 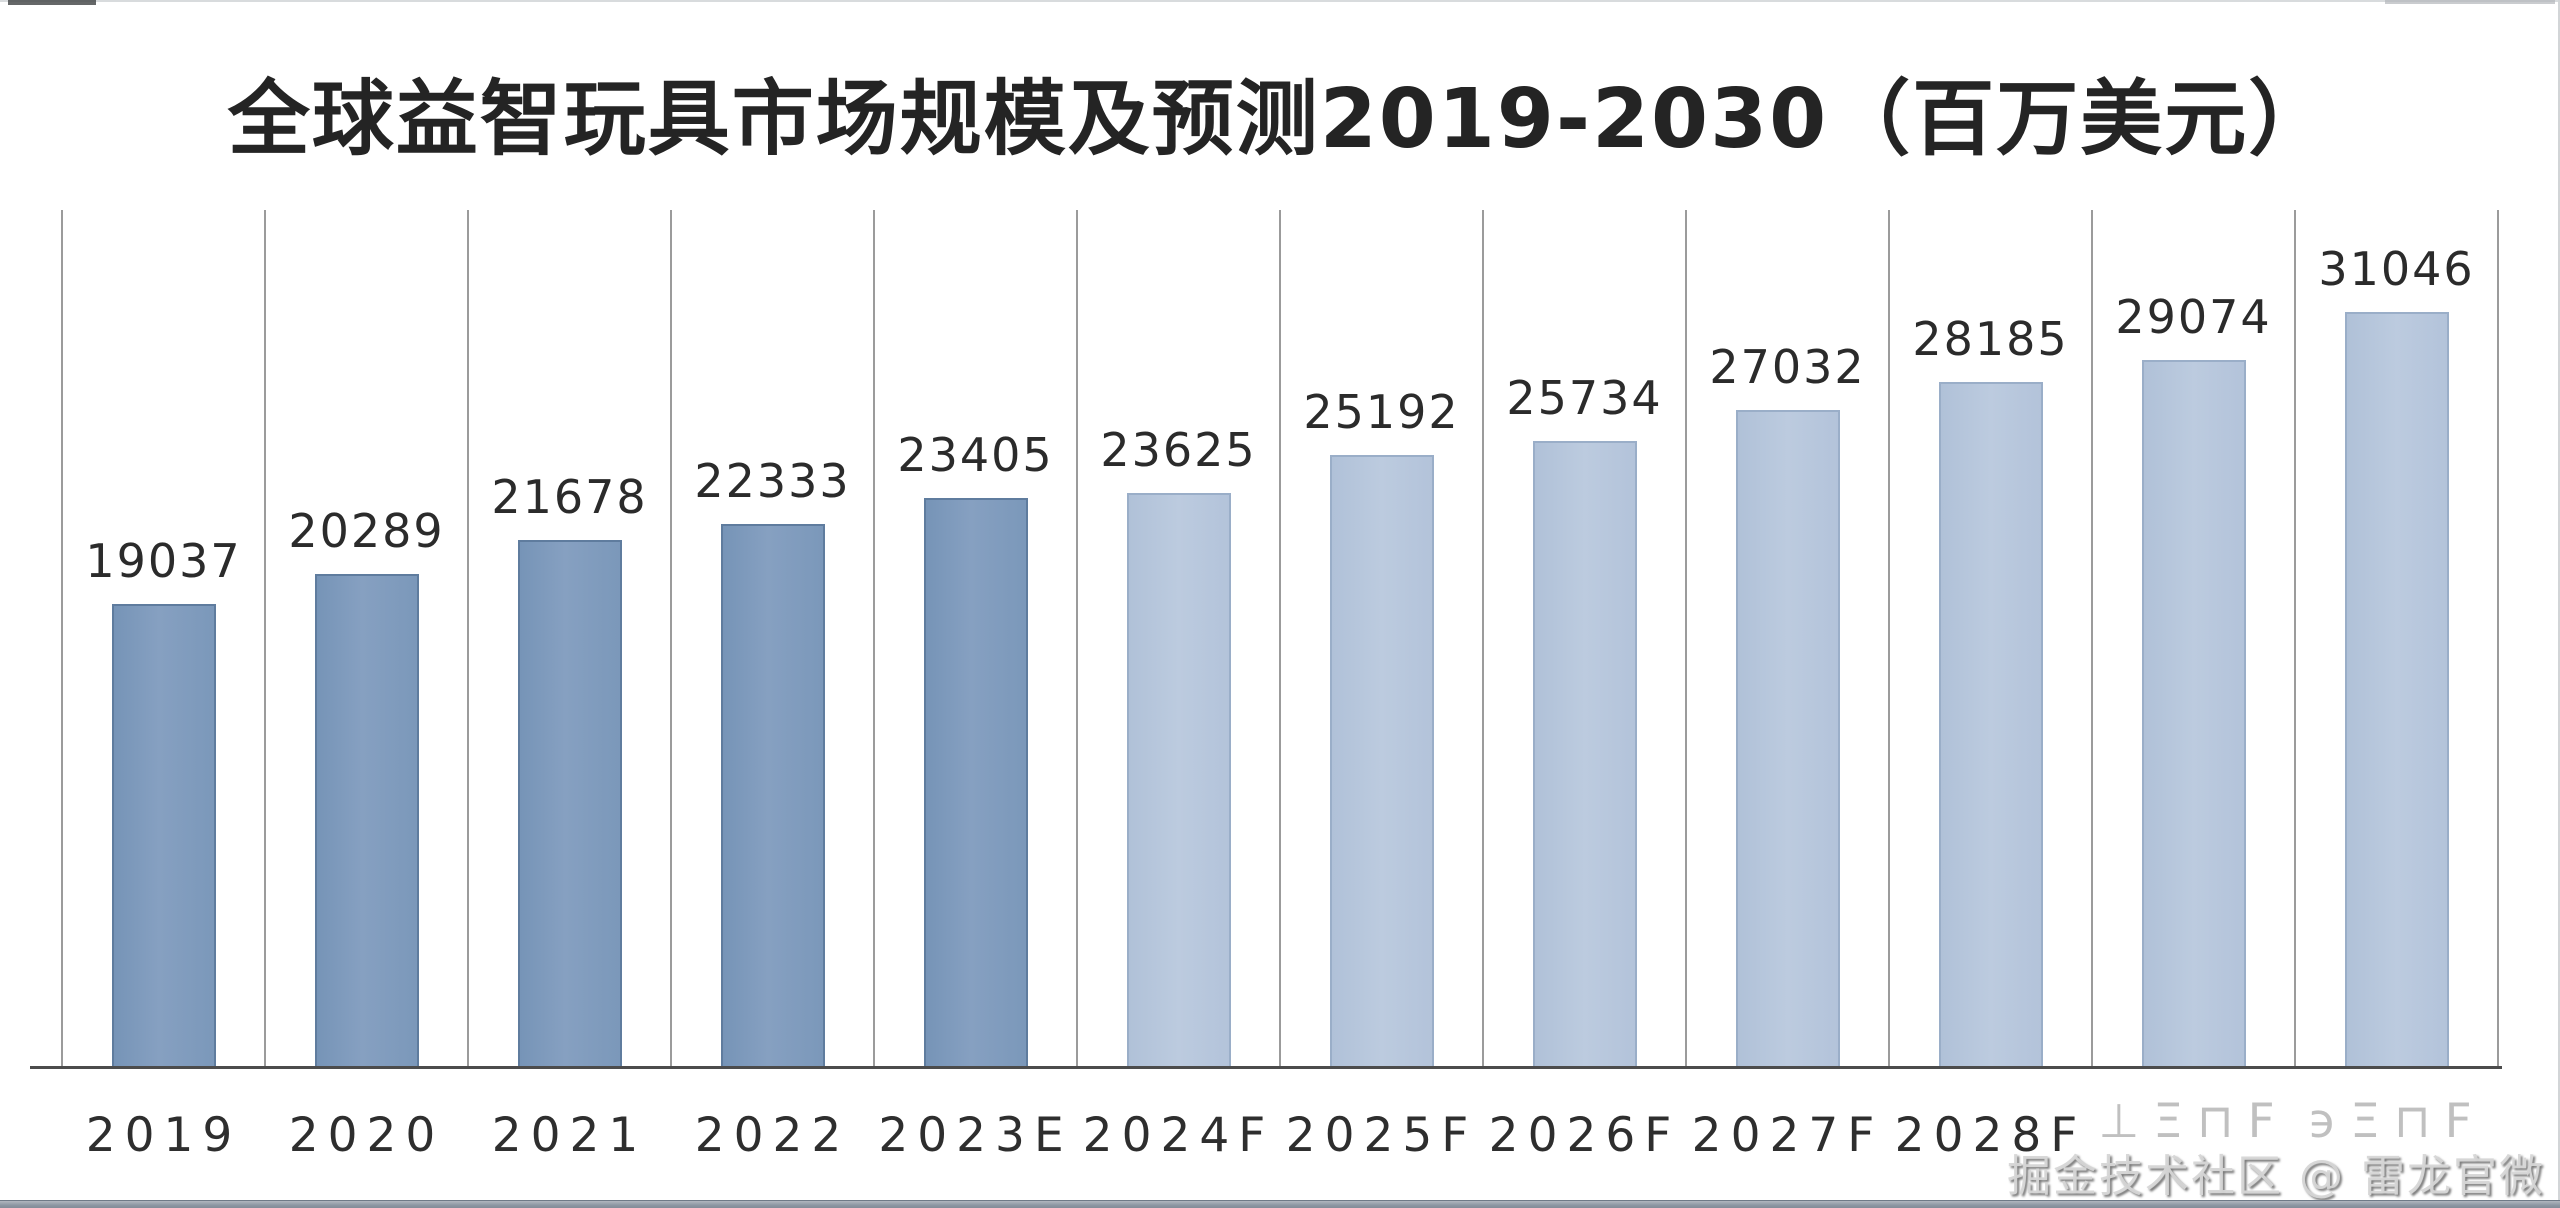 What do you see at coordinates (1584, 754) in the screenshot?
I see `bar-2026F` at bounding box center [1584, 754].